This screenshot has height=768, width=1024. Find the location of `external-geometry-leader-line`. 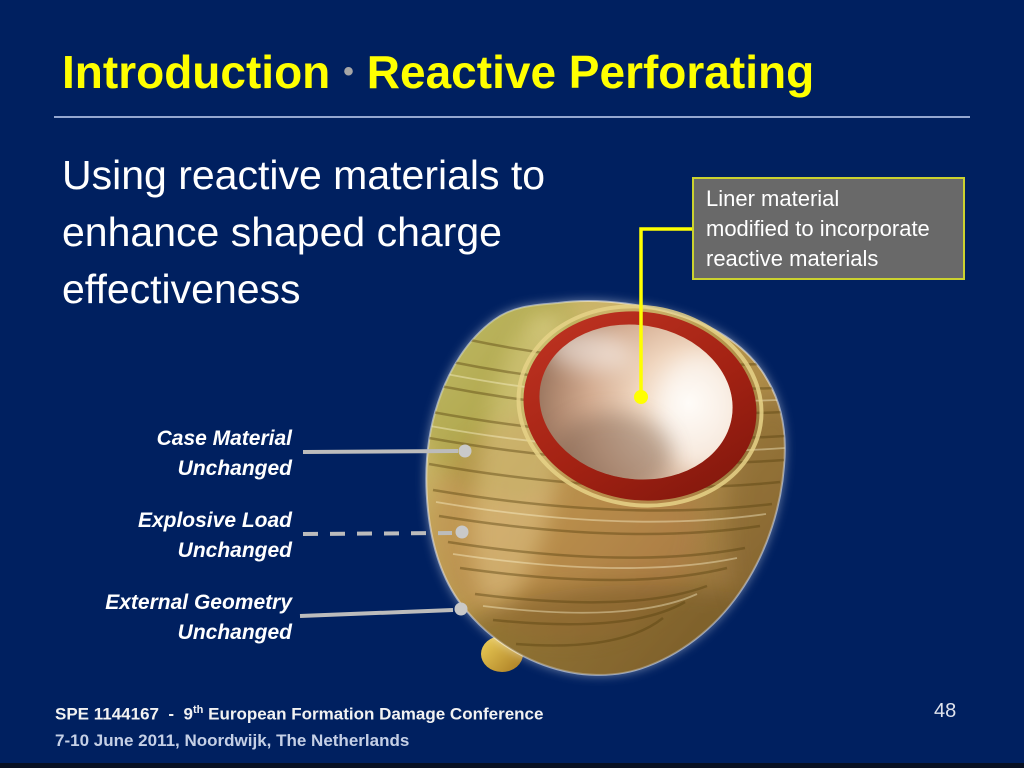

external-geometry-leader-line is located at coordinates (376, 613).